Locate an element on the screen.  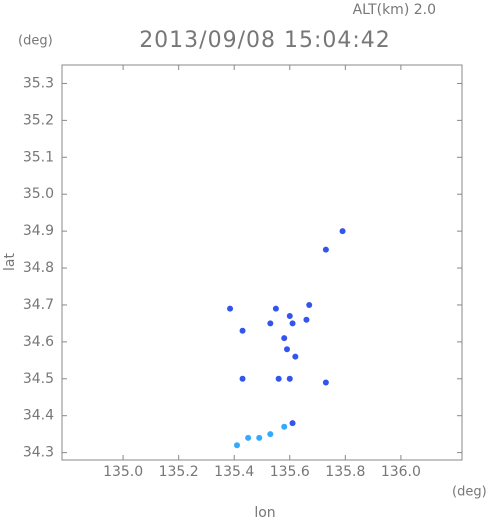
y-tick-label: 34.9 is located at coordinates (38, 231).